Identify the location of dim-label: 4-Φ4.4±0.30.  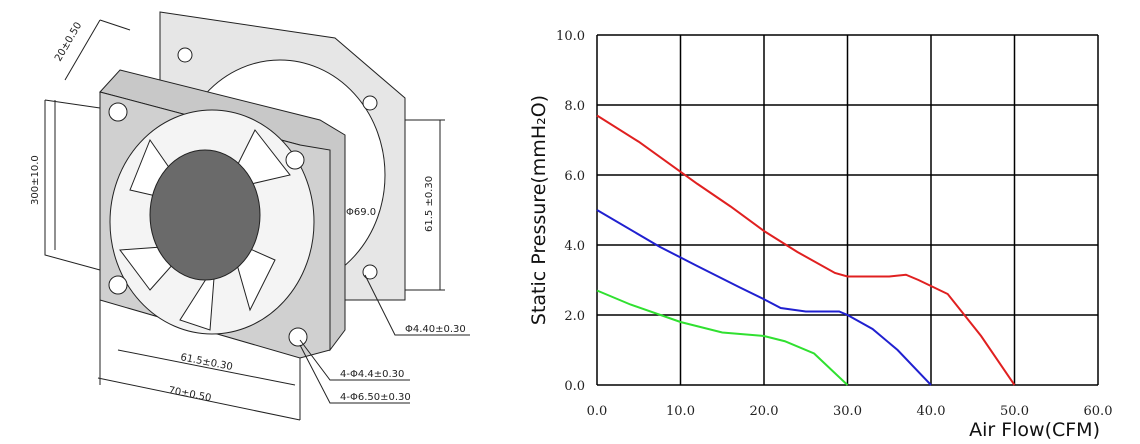
(372, 374).